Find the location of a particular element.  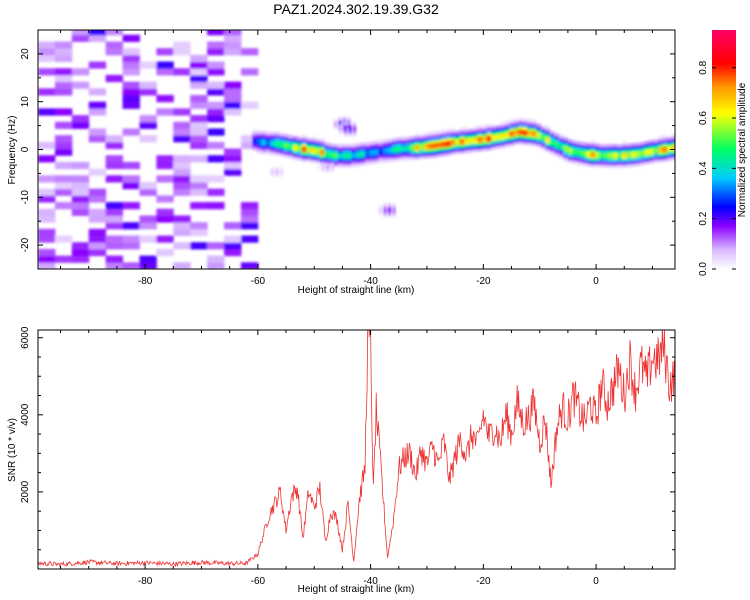

x-tick-label: -80 is located at coordinates (145, 581).